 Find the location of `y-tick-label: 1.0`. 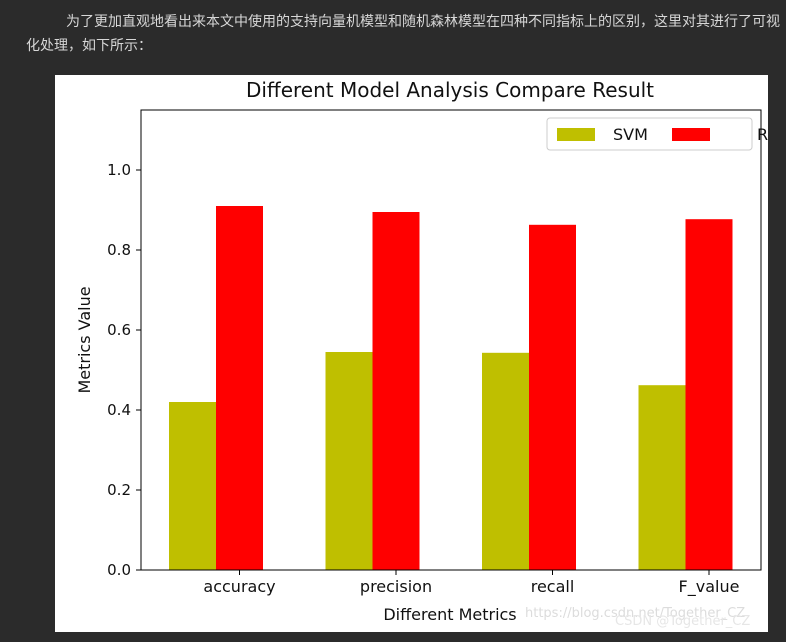

y-tick-label: 1.0 is located at coordinates (119, 170).